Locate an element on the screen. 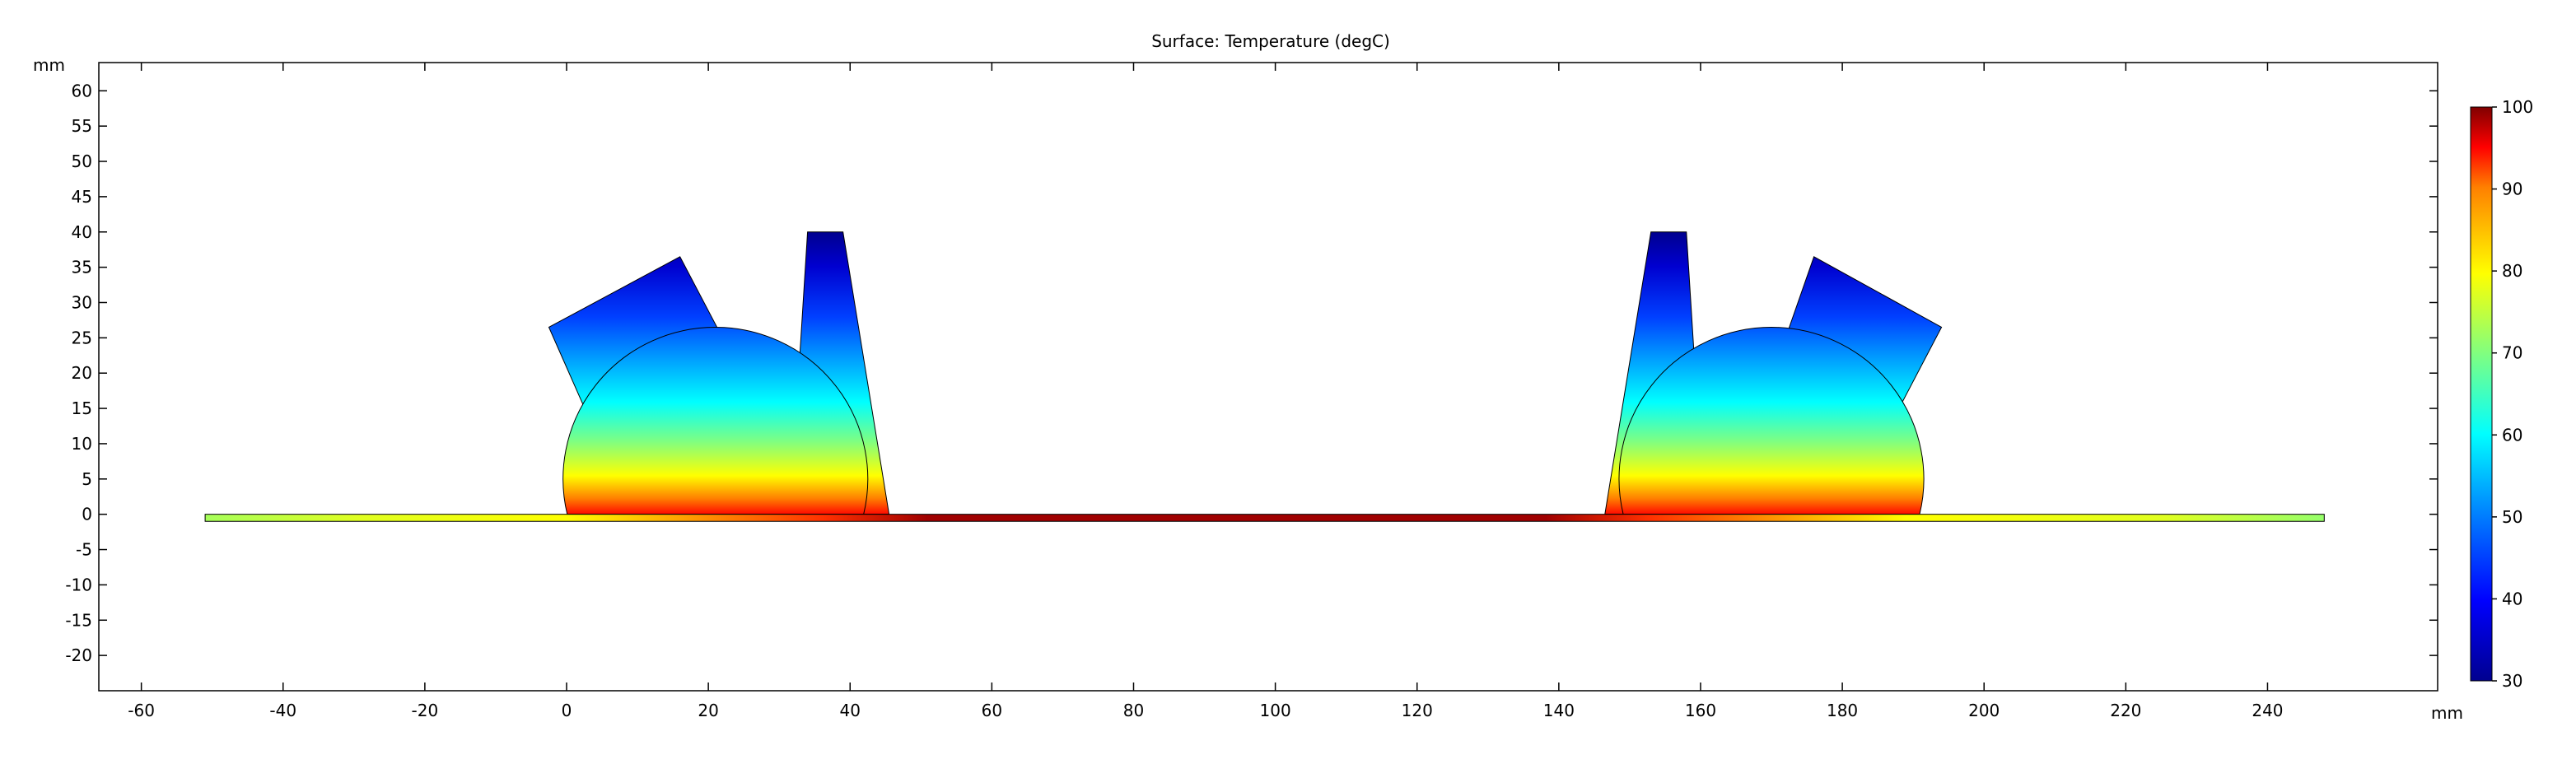 The image size is (2576, 764). x-tick-label: 0 is located at coordinates (567, 710).